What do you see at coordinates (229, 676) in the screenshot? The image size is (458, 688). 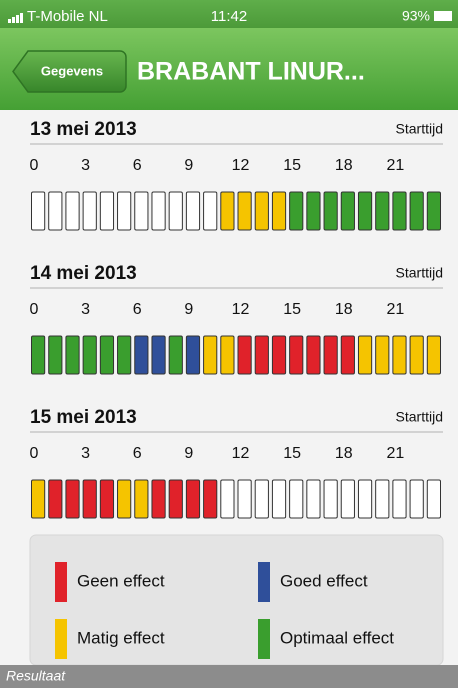 I see `caption-bar` at bounding box center [229, 676].